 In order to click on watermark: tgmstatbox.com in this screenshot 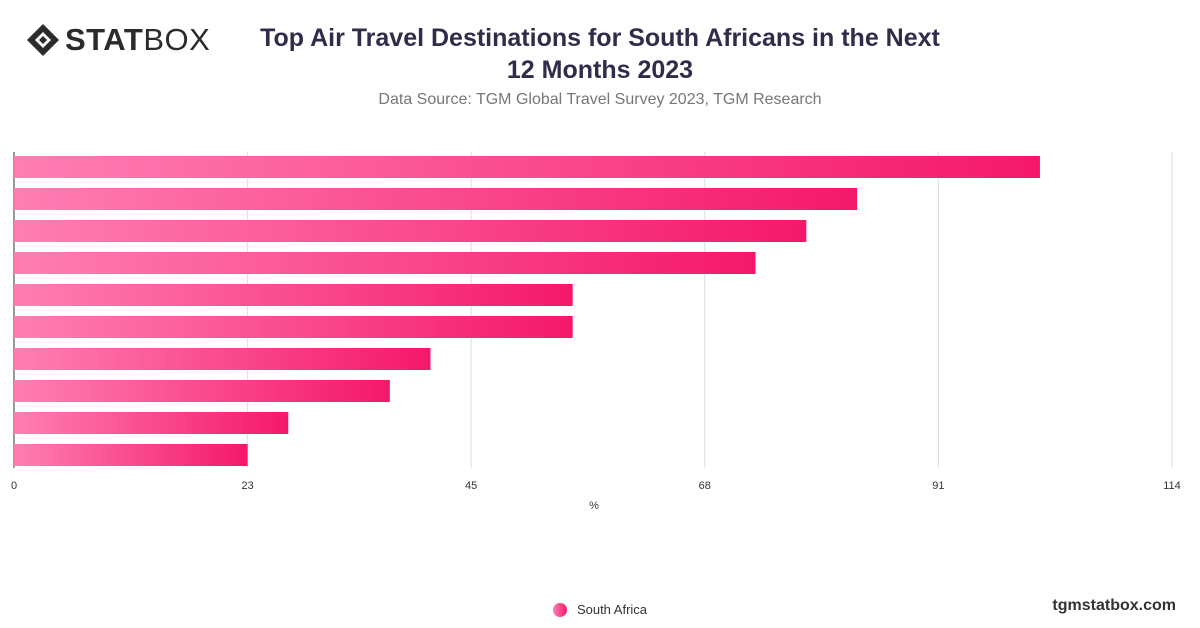, I will do `click(1114, 605)`.